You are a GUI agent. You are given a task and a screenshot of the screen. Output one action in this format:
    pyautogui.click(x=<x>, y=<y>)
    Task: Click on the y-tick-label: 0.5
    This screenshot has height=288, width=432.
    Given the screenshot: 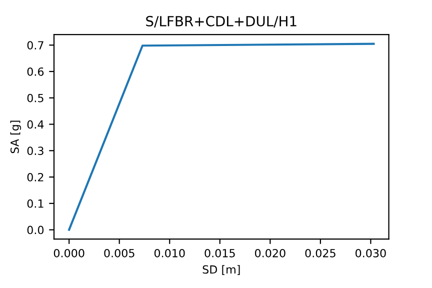 What is the action you would take?
    pyautogui.click(x=35, y=98)
    